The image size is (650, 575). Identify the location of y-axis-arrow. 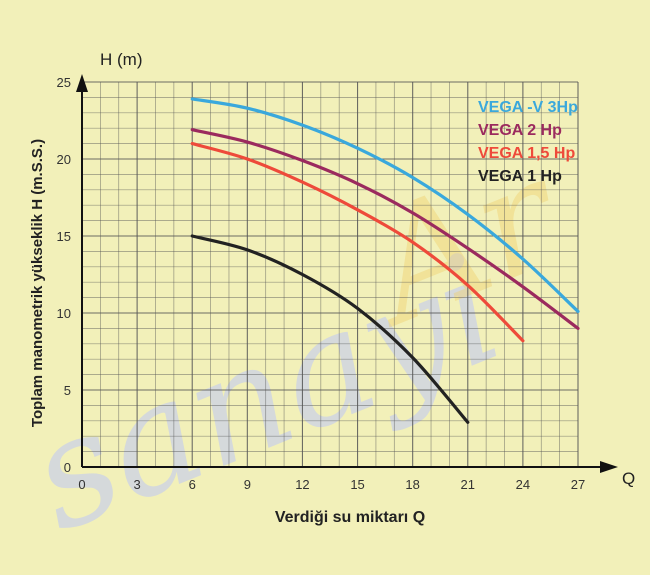
(82, 83).